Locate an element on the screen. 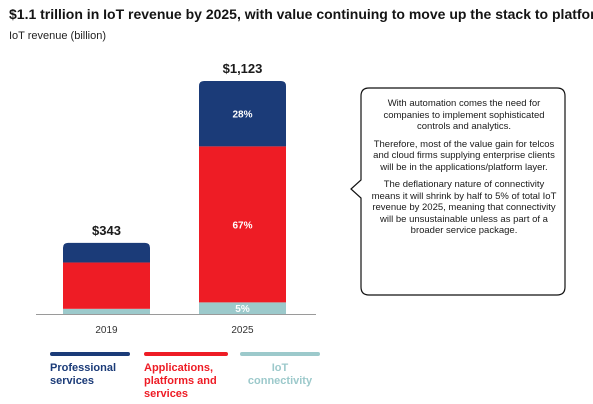 The height and width of the screenshot is (404, 593). chart-subtitle: IoT revenue (billion) is located at coordinates (58, 36).